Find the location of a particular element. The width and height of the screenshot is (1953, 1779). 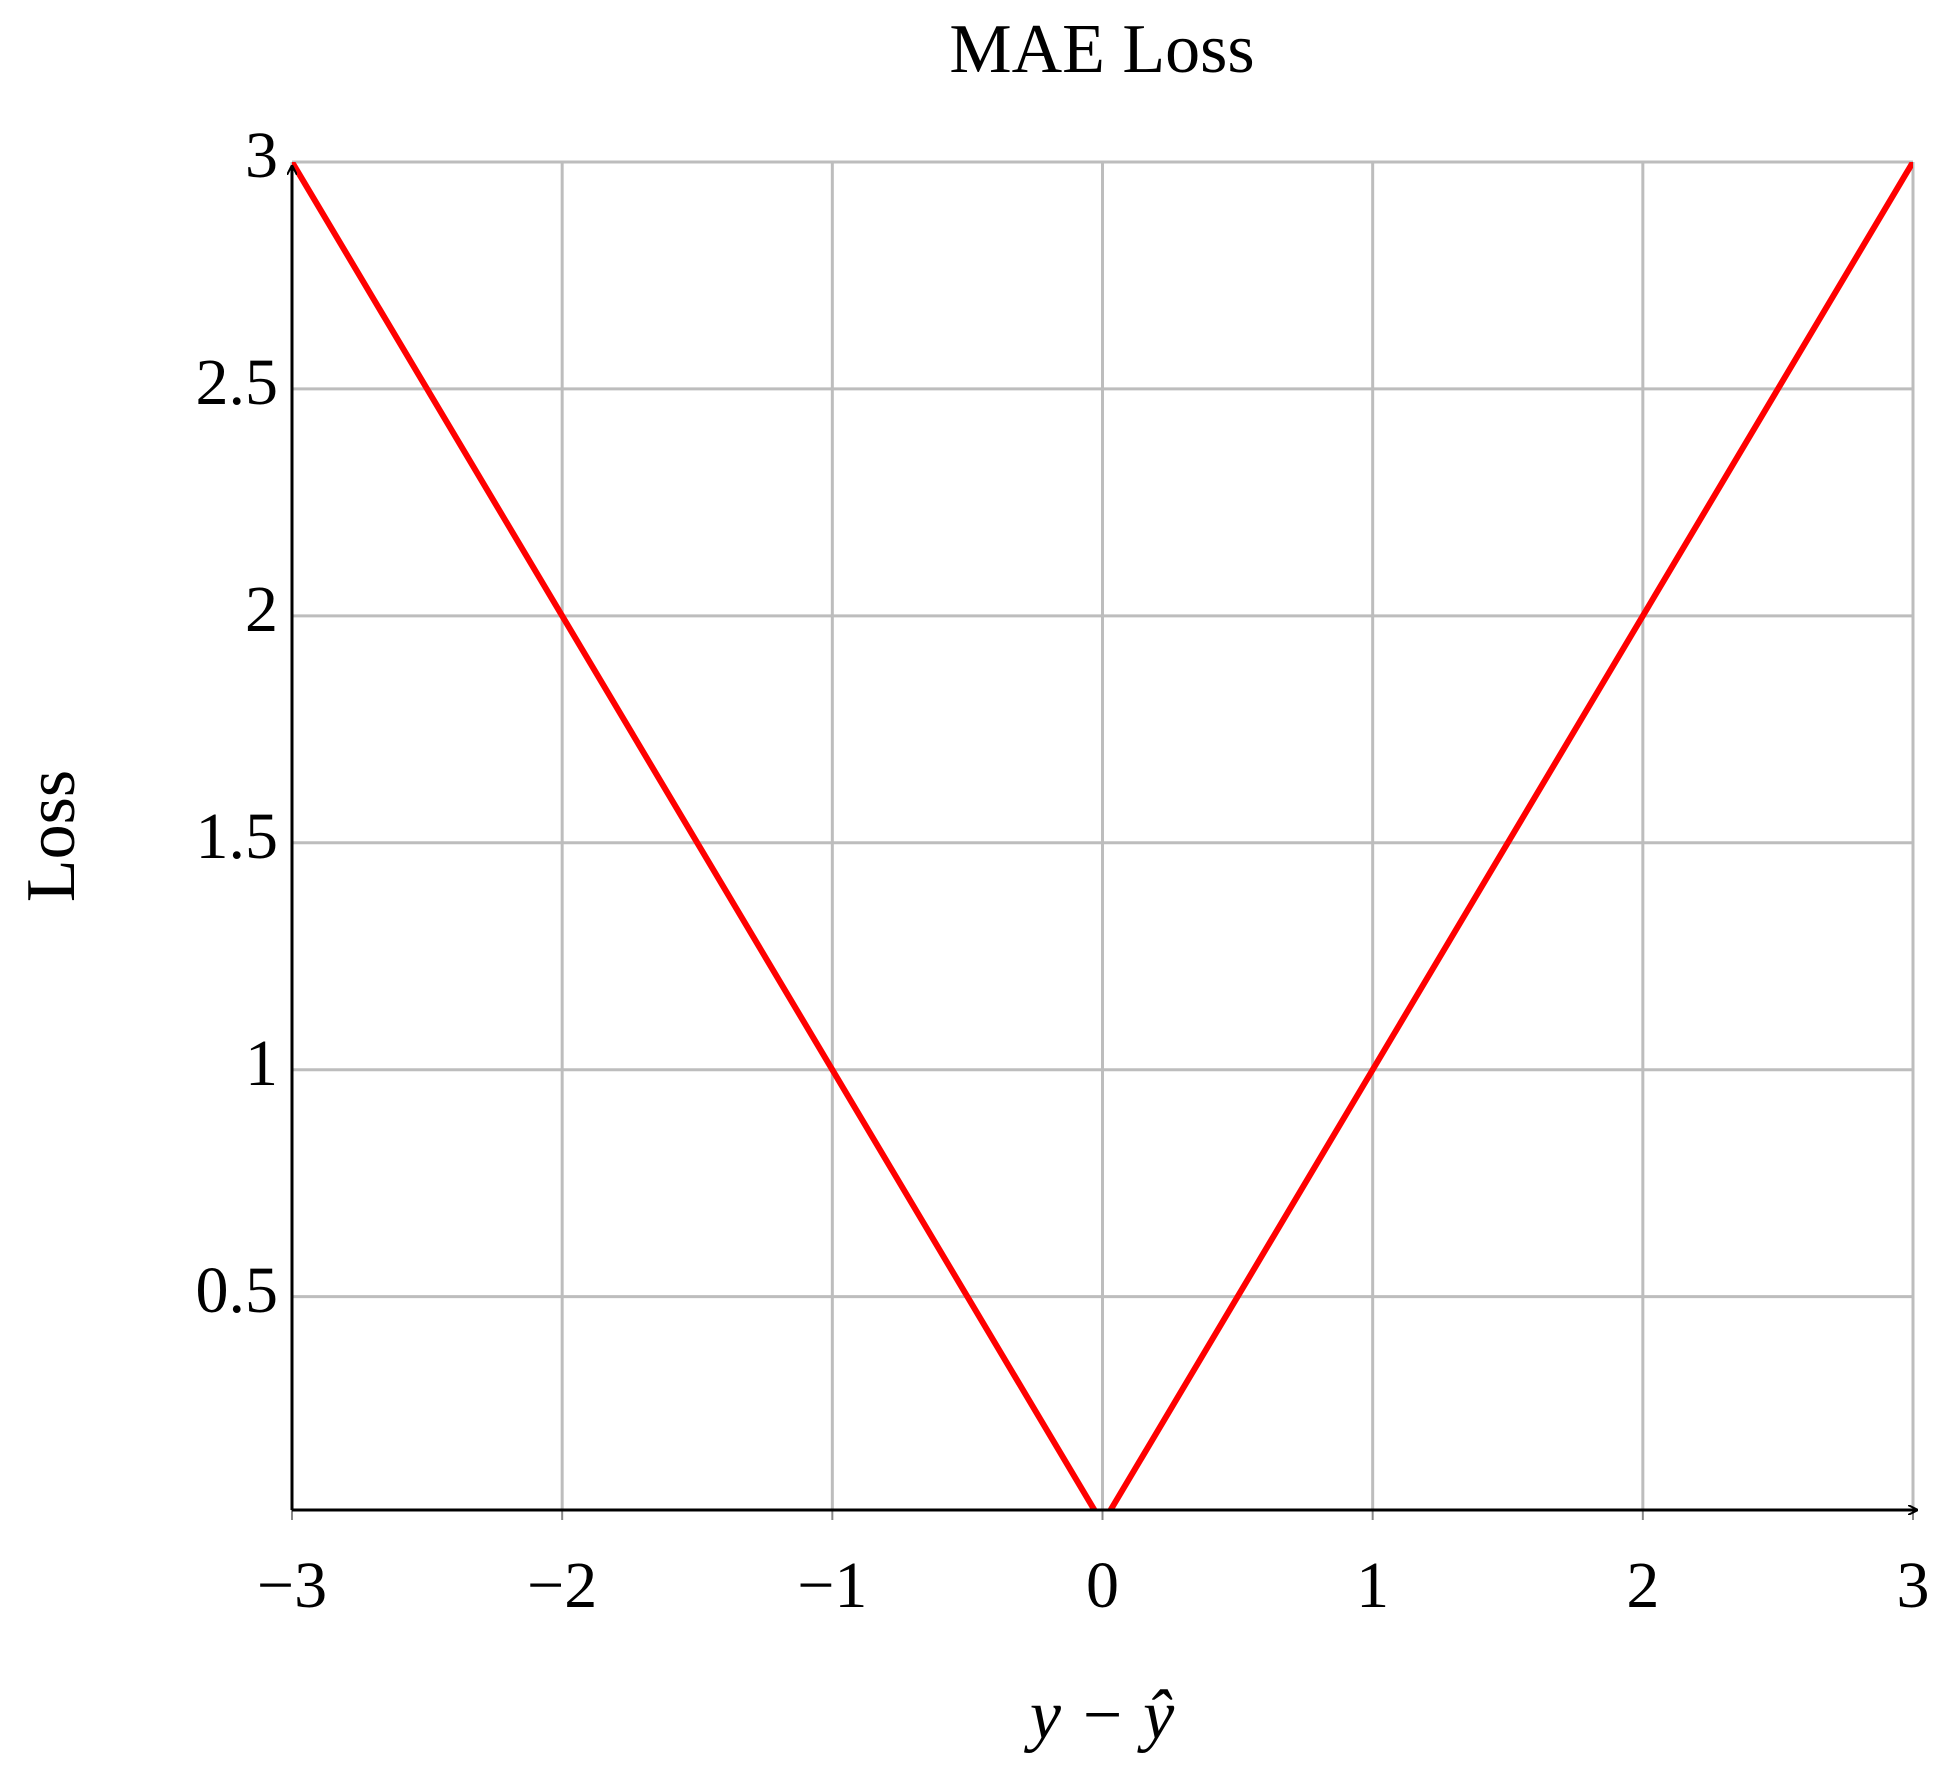

y-tick-label: 0.5 is located at coordinates (237, 1290).